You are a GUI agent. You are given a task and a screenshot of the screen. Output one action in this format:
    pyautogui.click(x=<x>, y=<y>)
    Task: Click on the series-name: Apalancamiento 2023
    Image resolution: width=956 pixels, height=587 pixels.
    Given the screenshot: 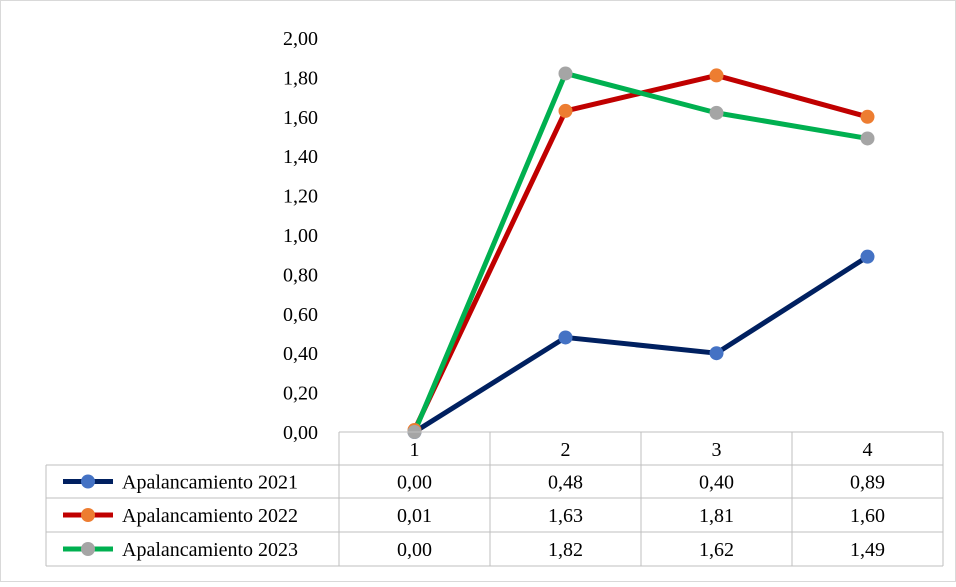 What is the action you would take?
    pyautogui.click(x=210, y=550)
    